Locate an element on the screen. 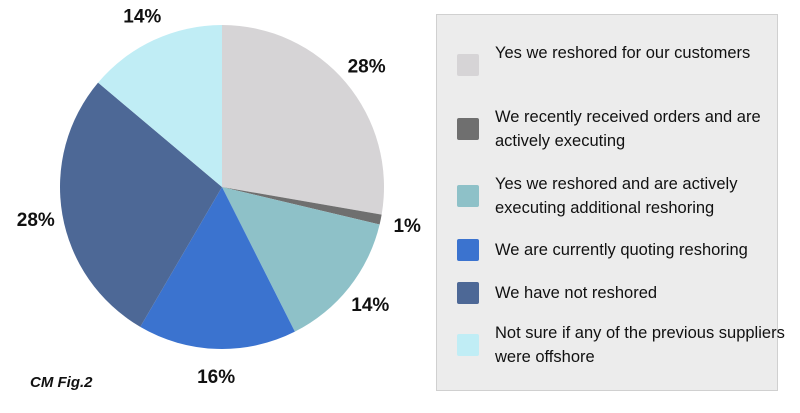  pie-slice-yes-we-reshored-for-our-customers is located at coordinates (303, 120).